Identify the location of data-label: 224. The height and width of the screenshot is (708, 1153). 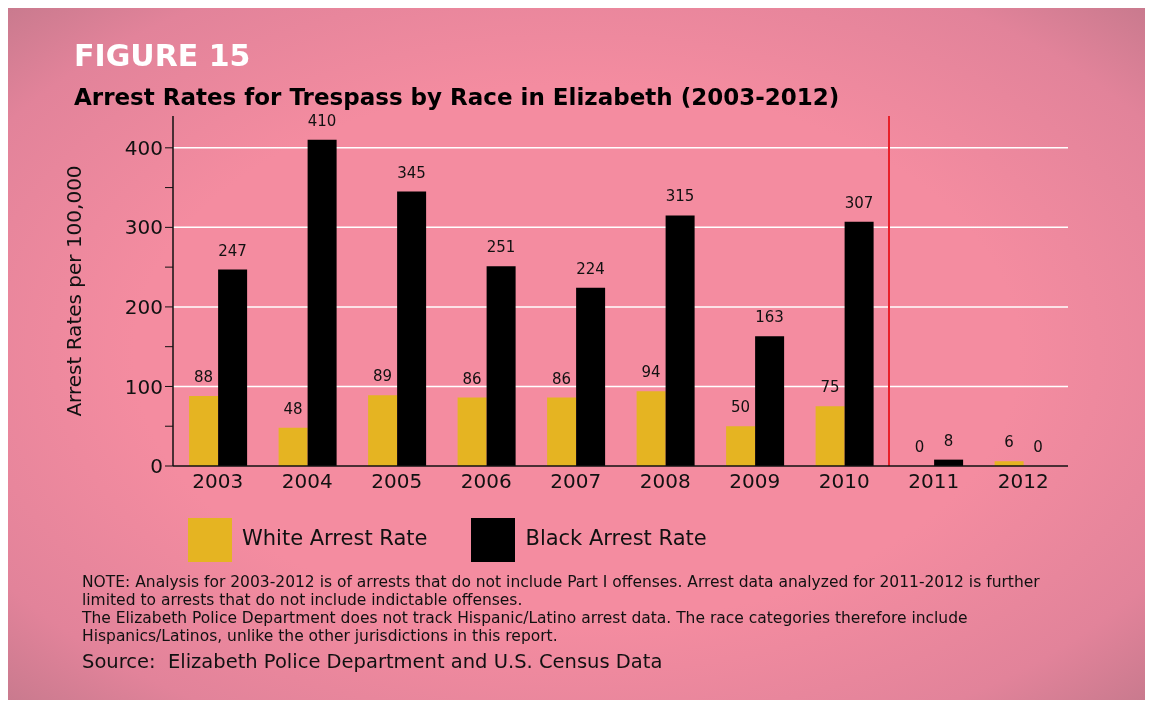
(590, 268).